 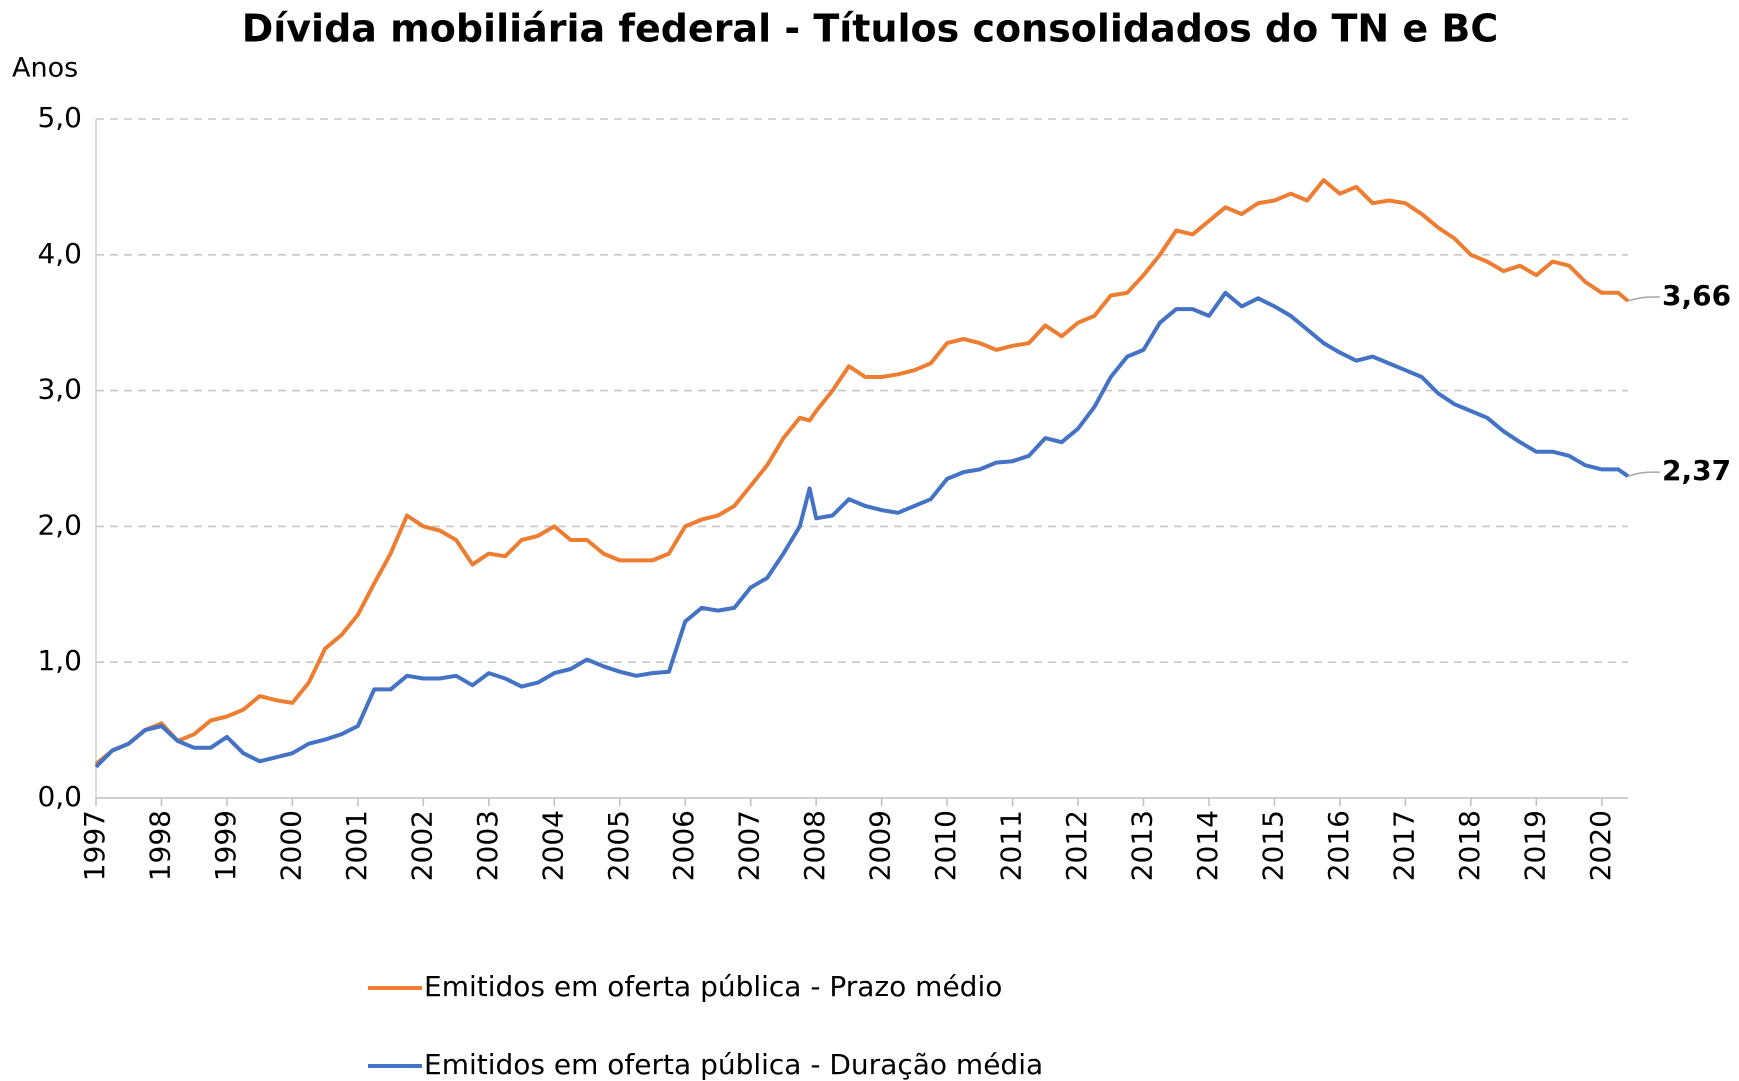 What do you see at coordinates (1600, 845) in the screenshot?
I see `x-tick-label: 2020` at bounding box center [1600, 845].